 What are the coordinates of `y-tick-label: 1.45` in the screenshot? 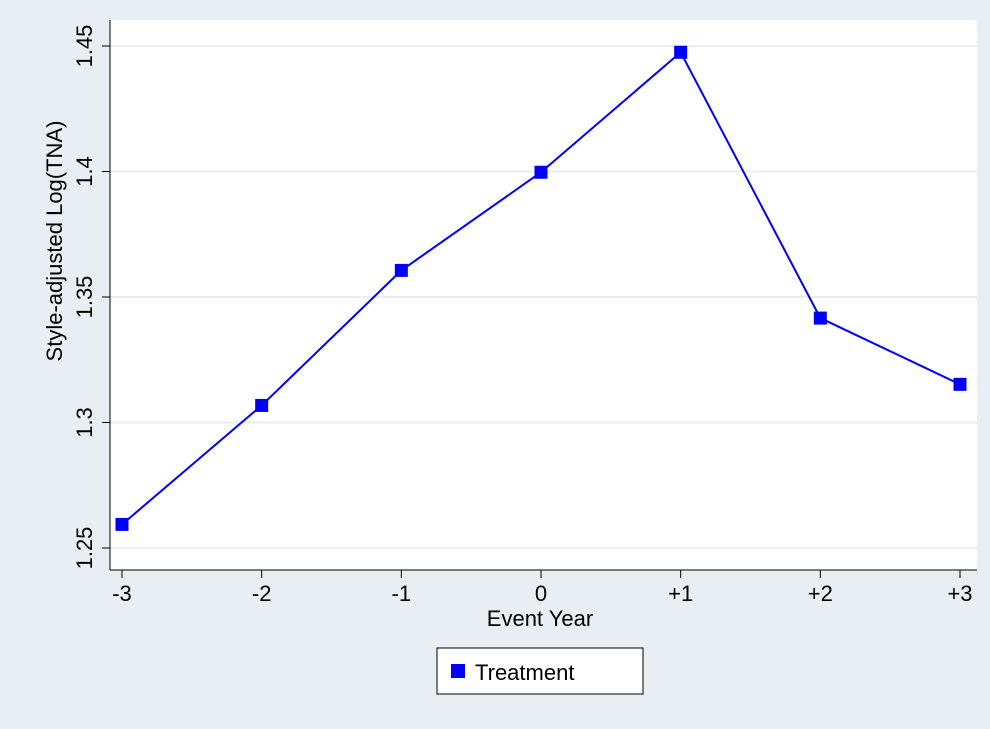 It's located at (84, 46).